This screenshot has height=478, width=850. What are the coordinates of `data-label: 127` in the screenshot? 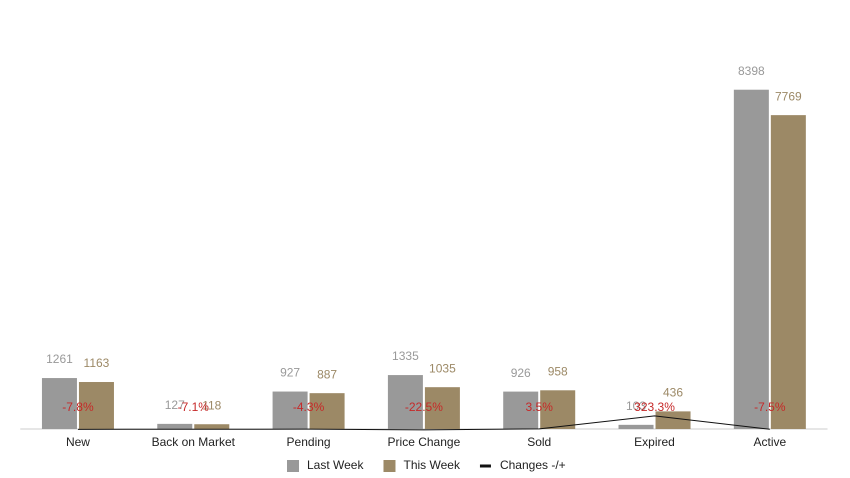 It's located at (175, 405).